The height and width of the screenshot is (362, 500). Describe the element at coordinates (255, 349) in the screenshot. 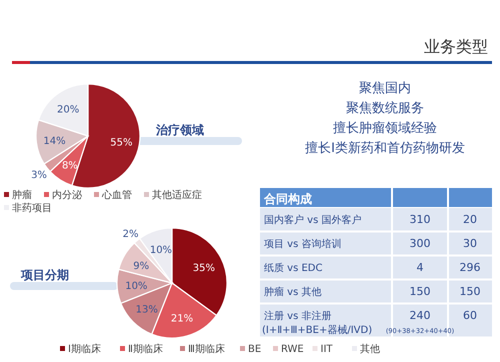

I see `legend-label: BE` at that location.